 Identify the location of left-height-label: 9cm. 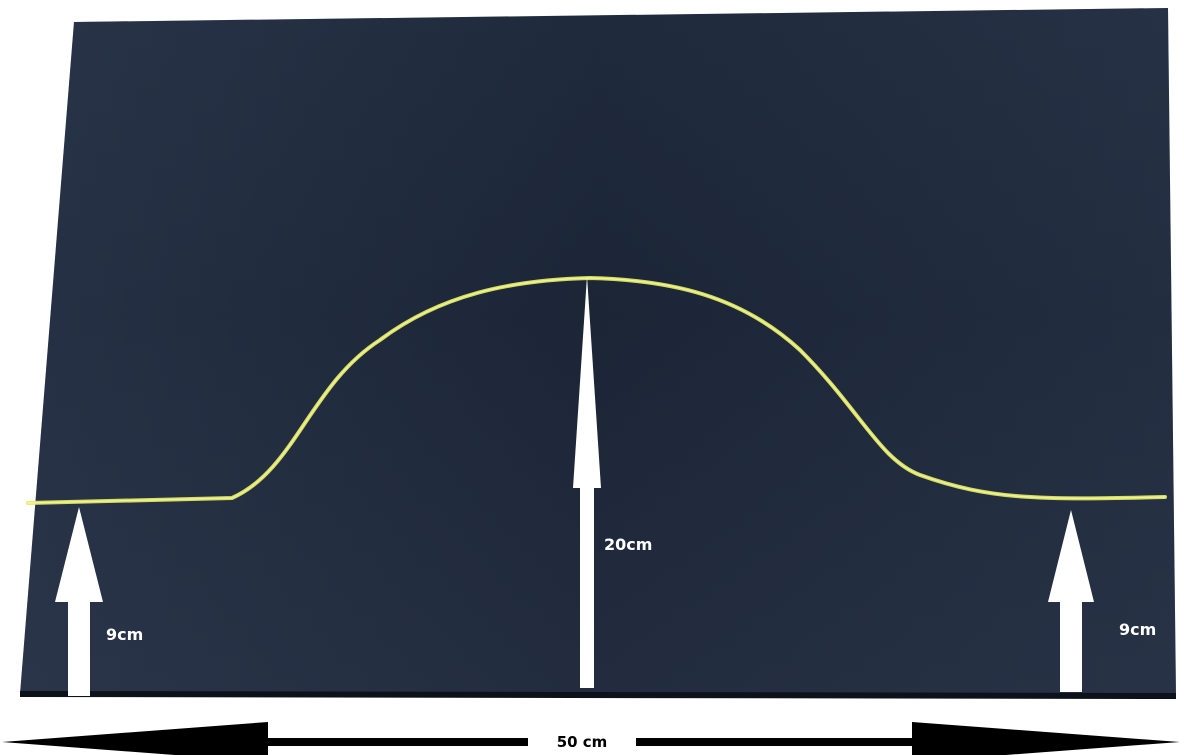
(125, 634).